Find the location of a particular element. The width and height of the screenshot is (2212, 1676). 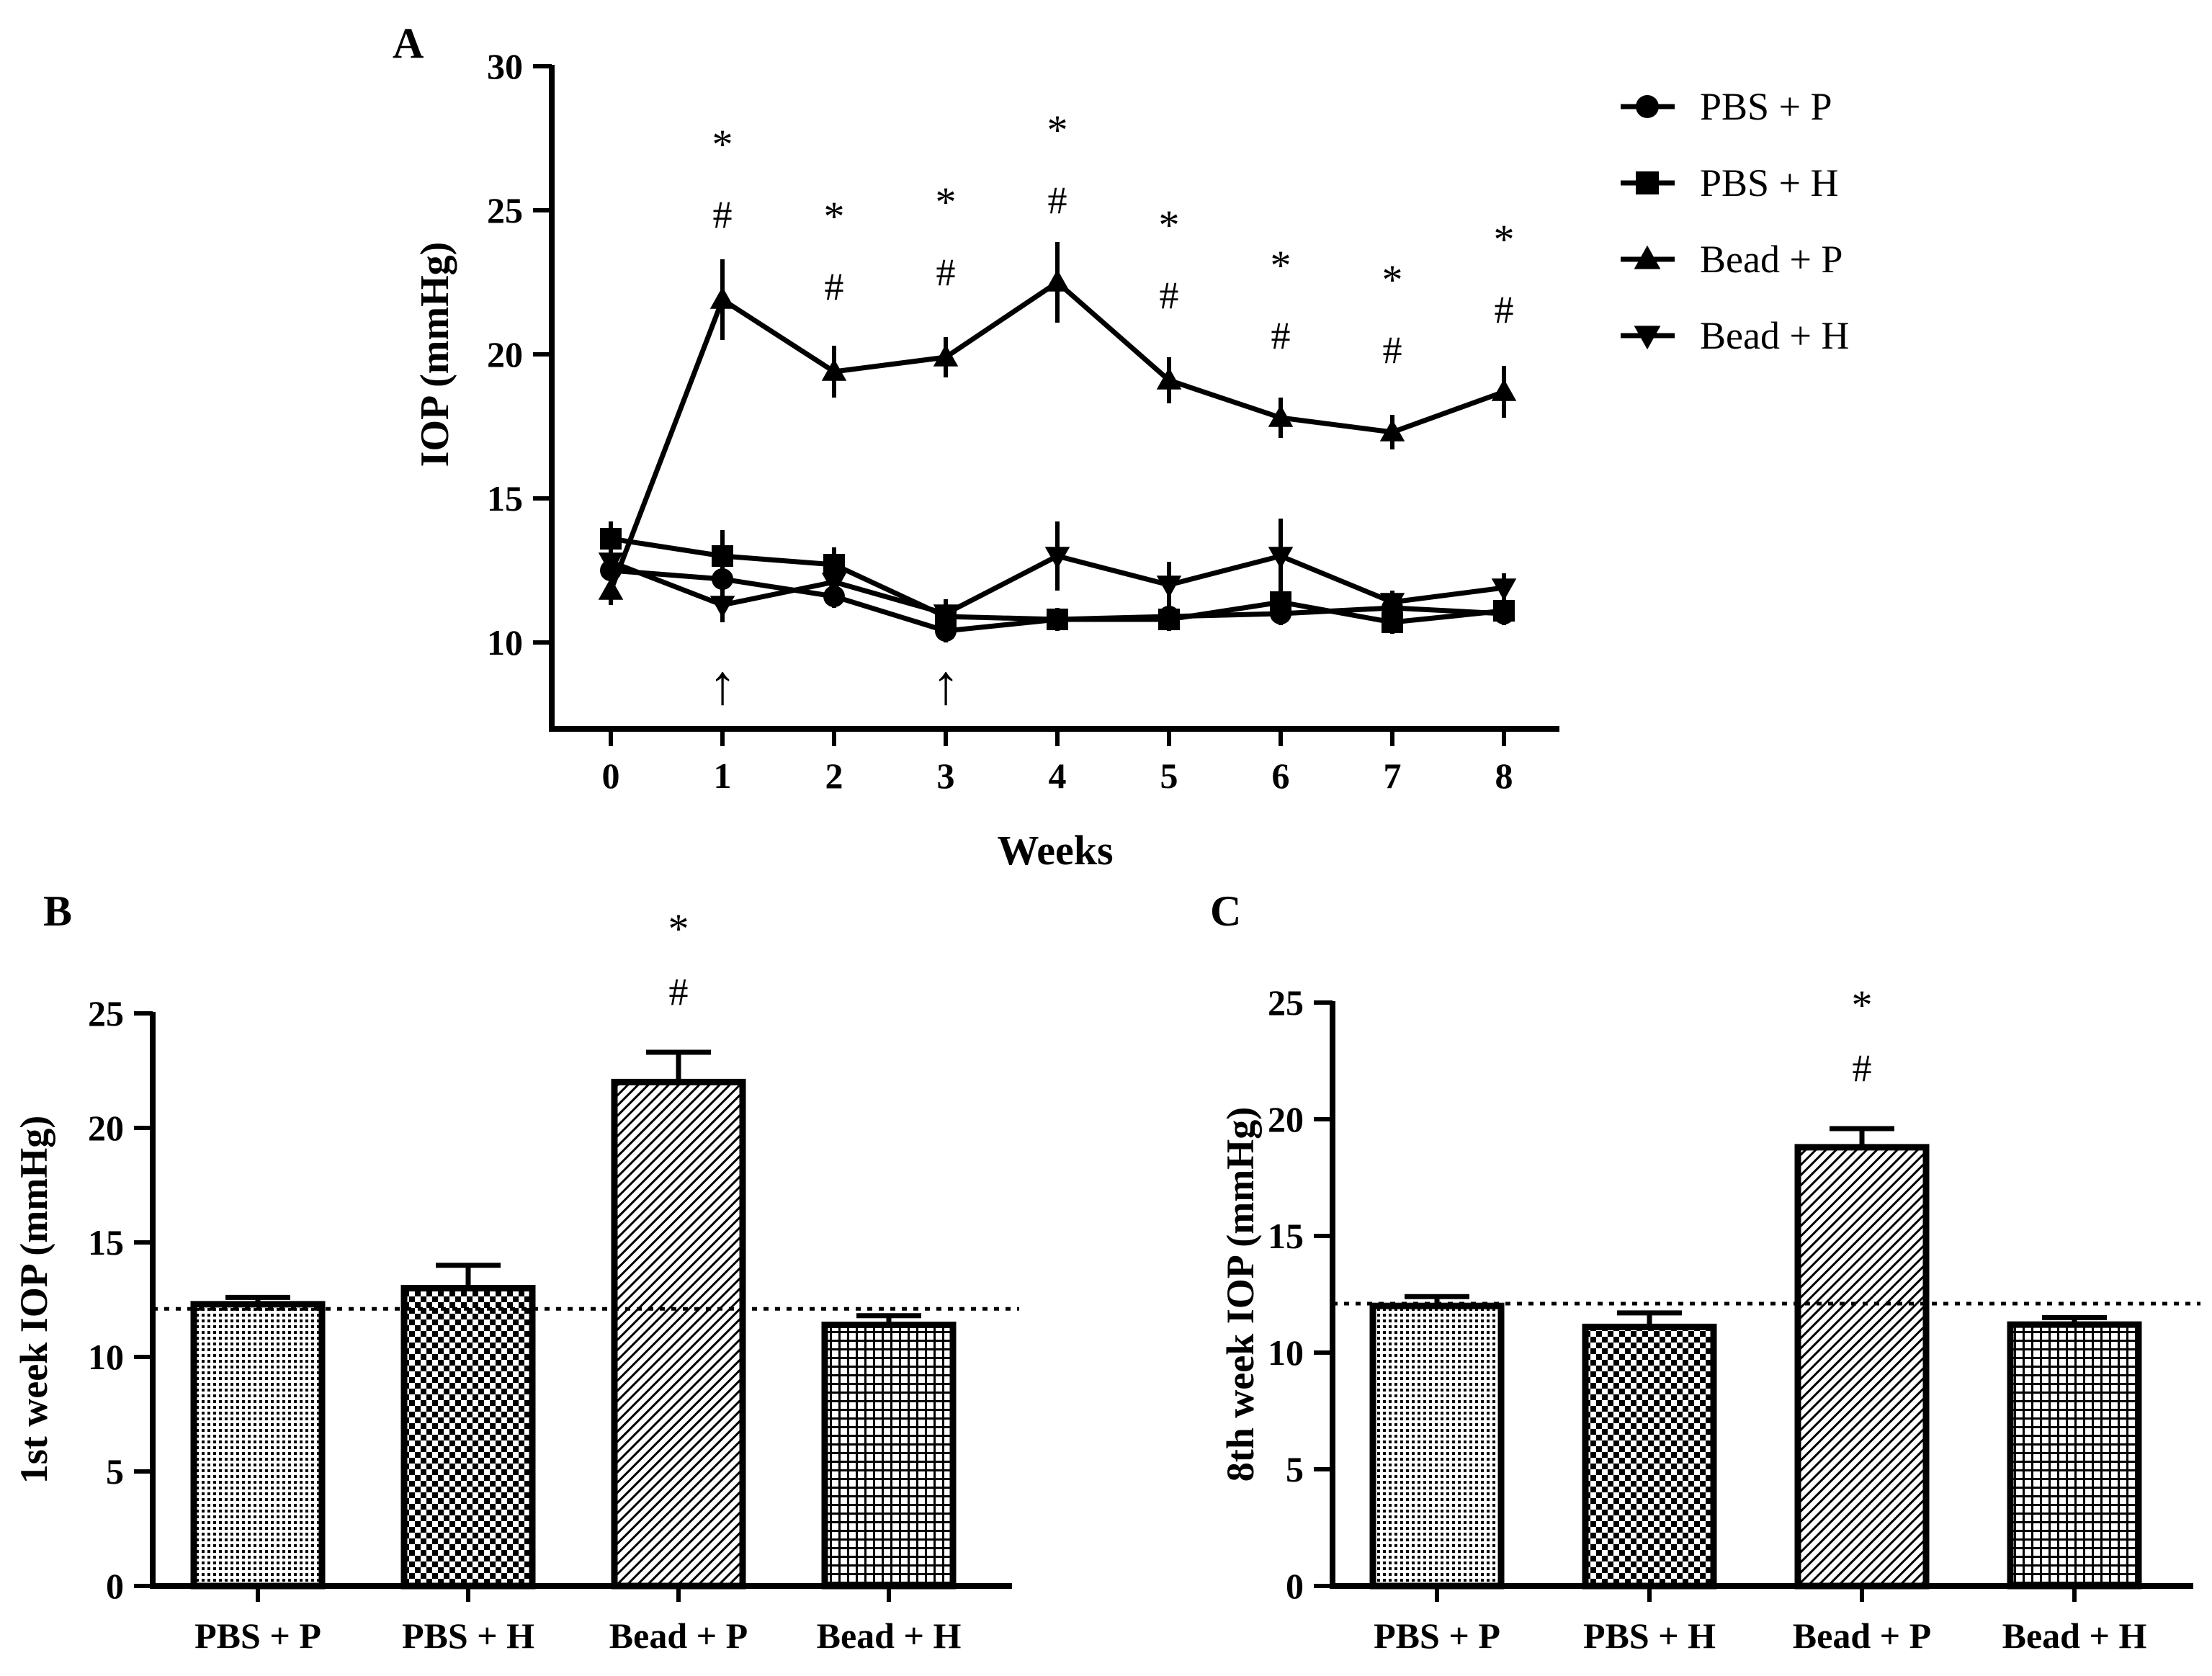

y-axis-title: 1st week IOP (mmHg) is located at coordinates (33, 1300).